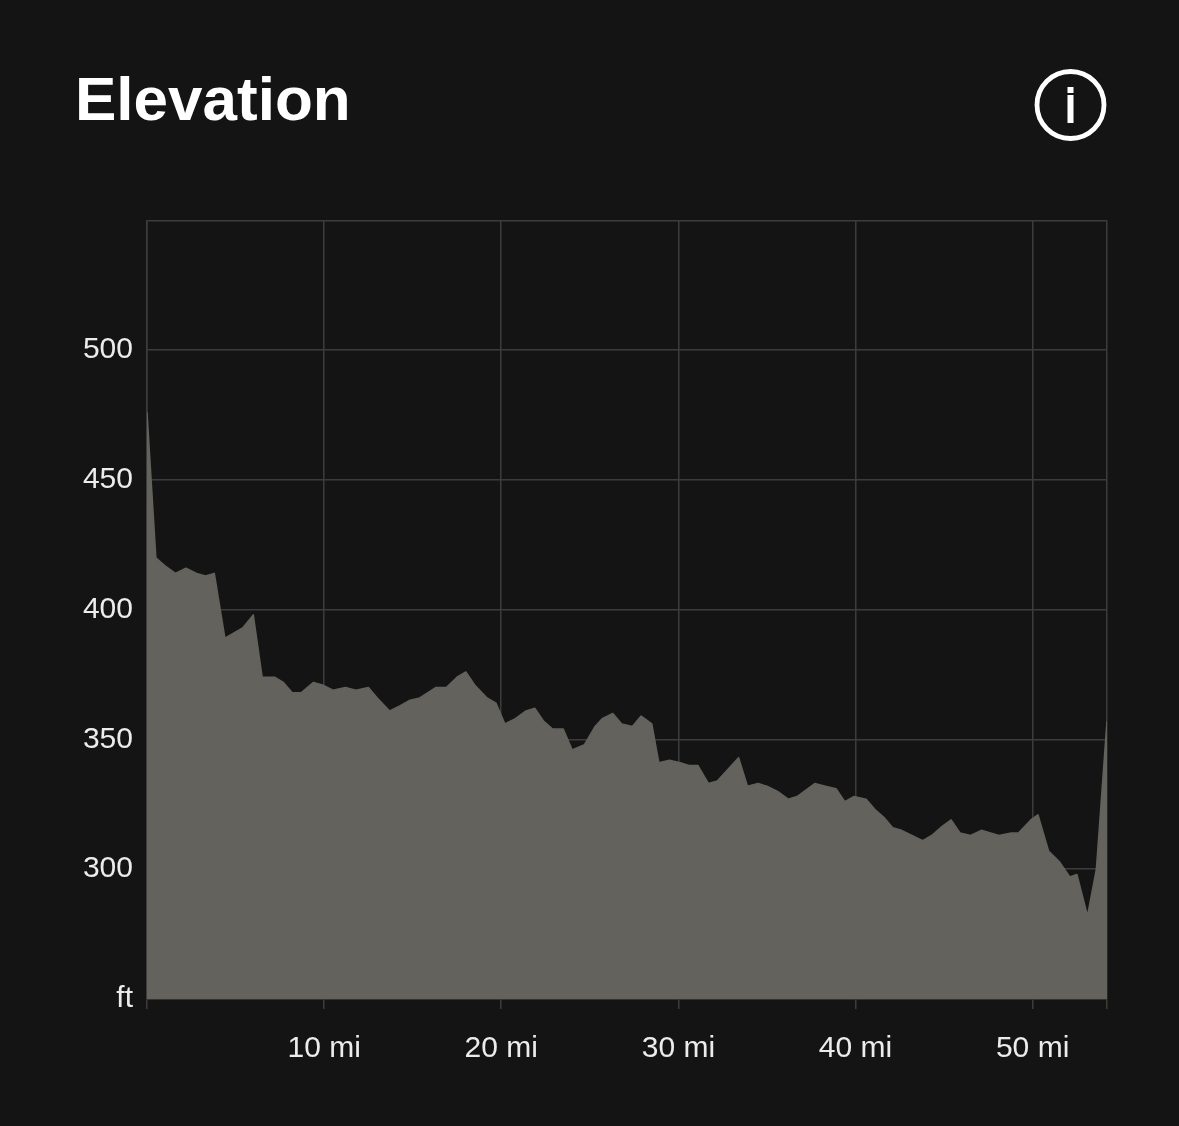 This screenshot has width=1179, height=1126. I want to click on x-tick-label: 40 mi, so click(855, 1047).